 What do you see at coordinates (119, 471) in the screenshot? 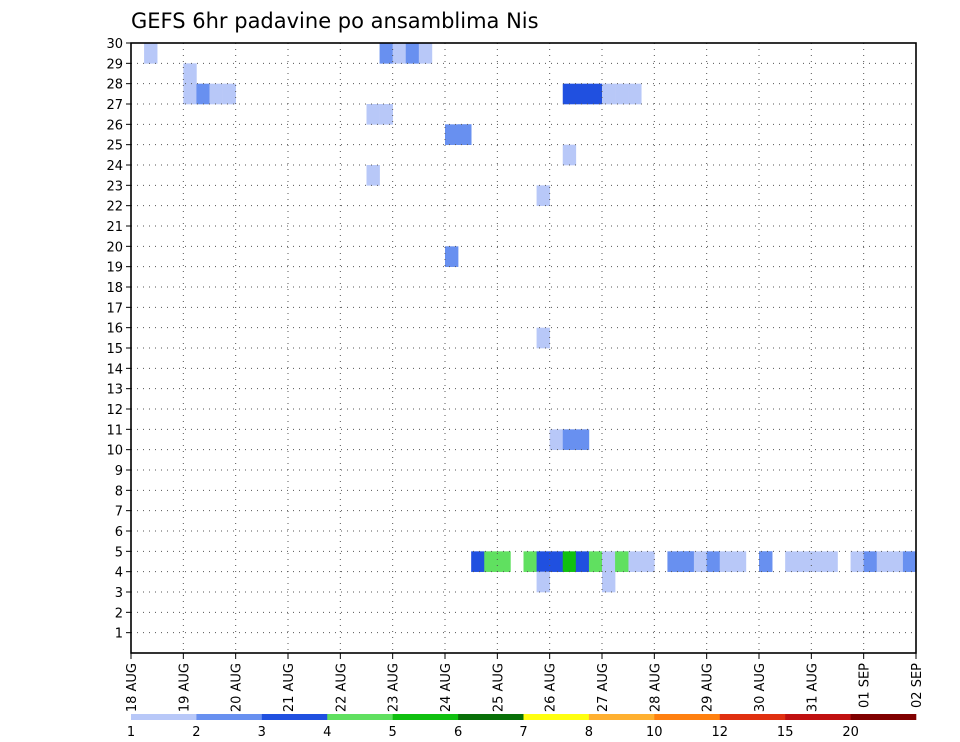
I see `y-tick-label: 9` at bounding box center [119, 471].